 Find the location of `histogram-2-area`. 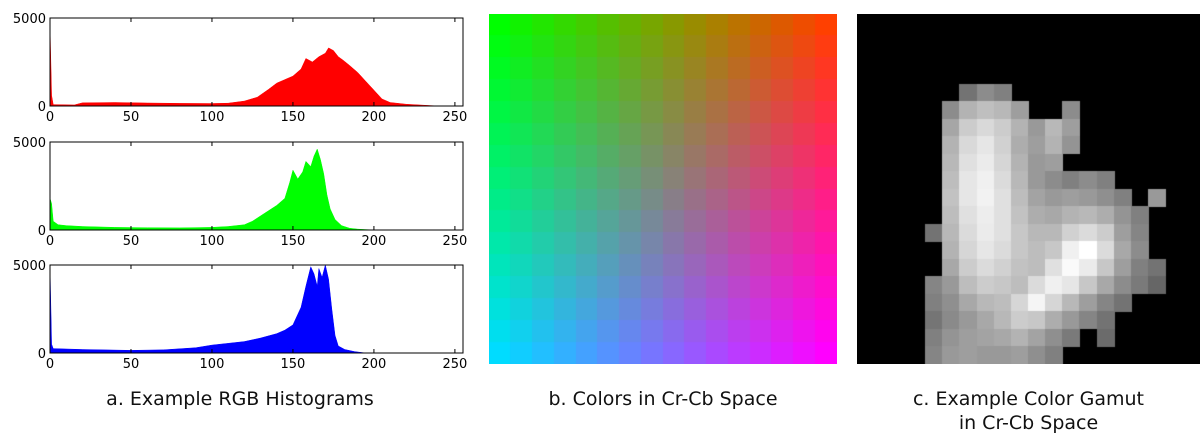

histogram-2-area is located at coordinates (256, 189).